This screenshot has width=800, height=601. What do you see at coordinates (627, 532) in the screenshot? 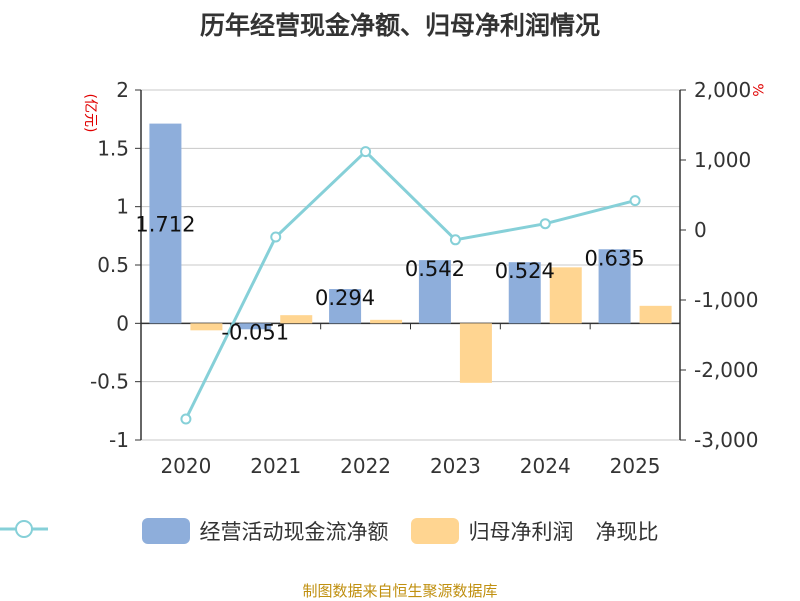
I see `legend-label-cash-ratio: 净现比` at bounding box center [627, 532].